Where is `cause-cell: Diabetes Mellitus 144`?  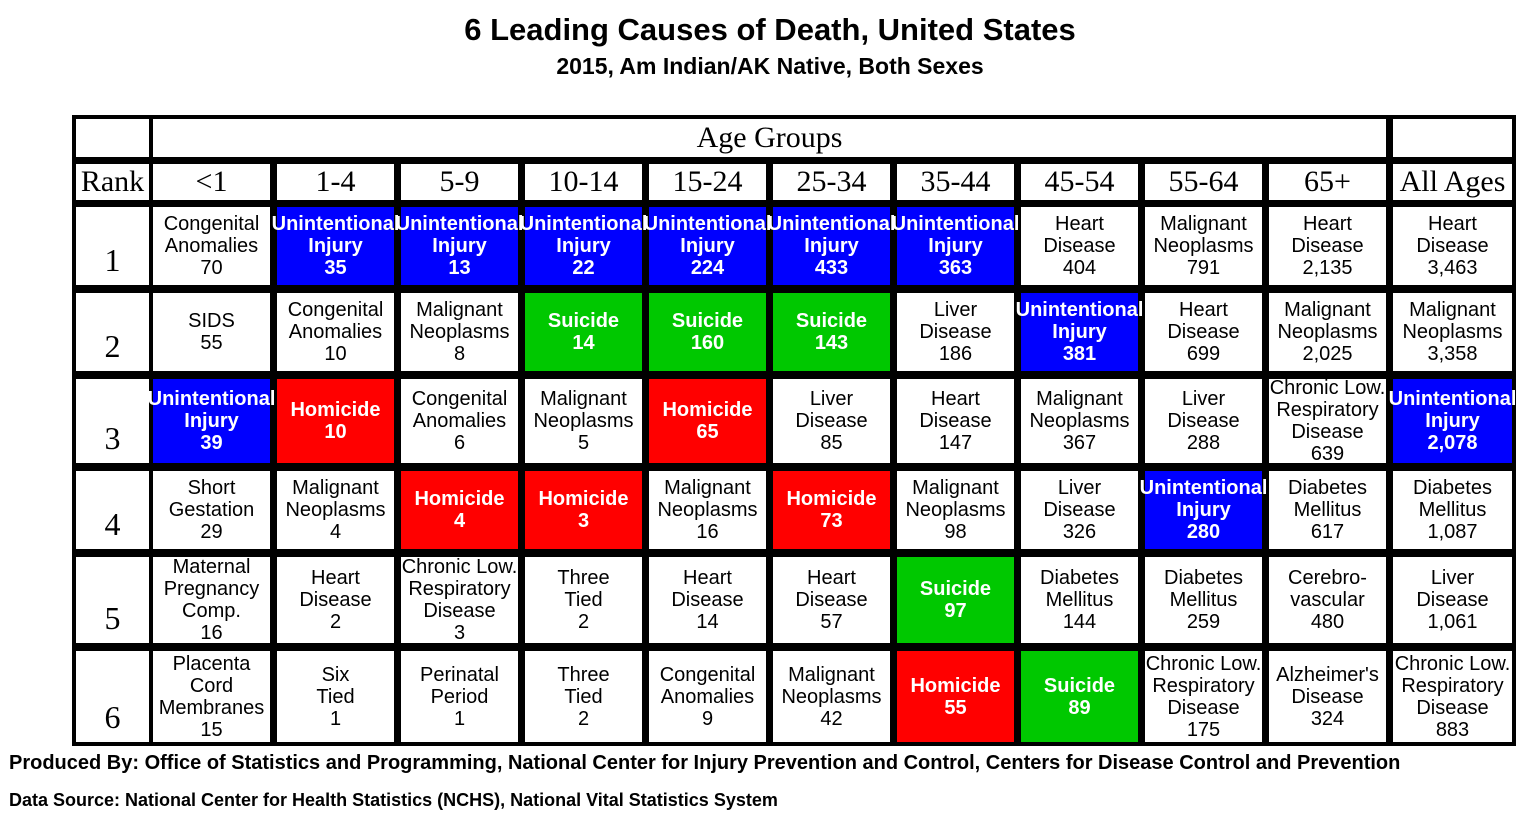
cause-cell: Diabetes Mellitus 144 is located at coordinates (1079, 600).